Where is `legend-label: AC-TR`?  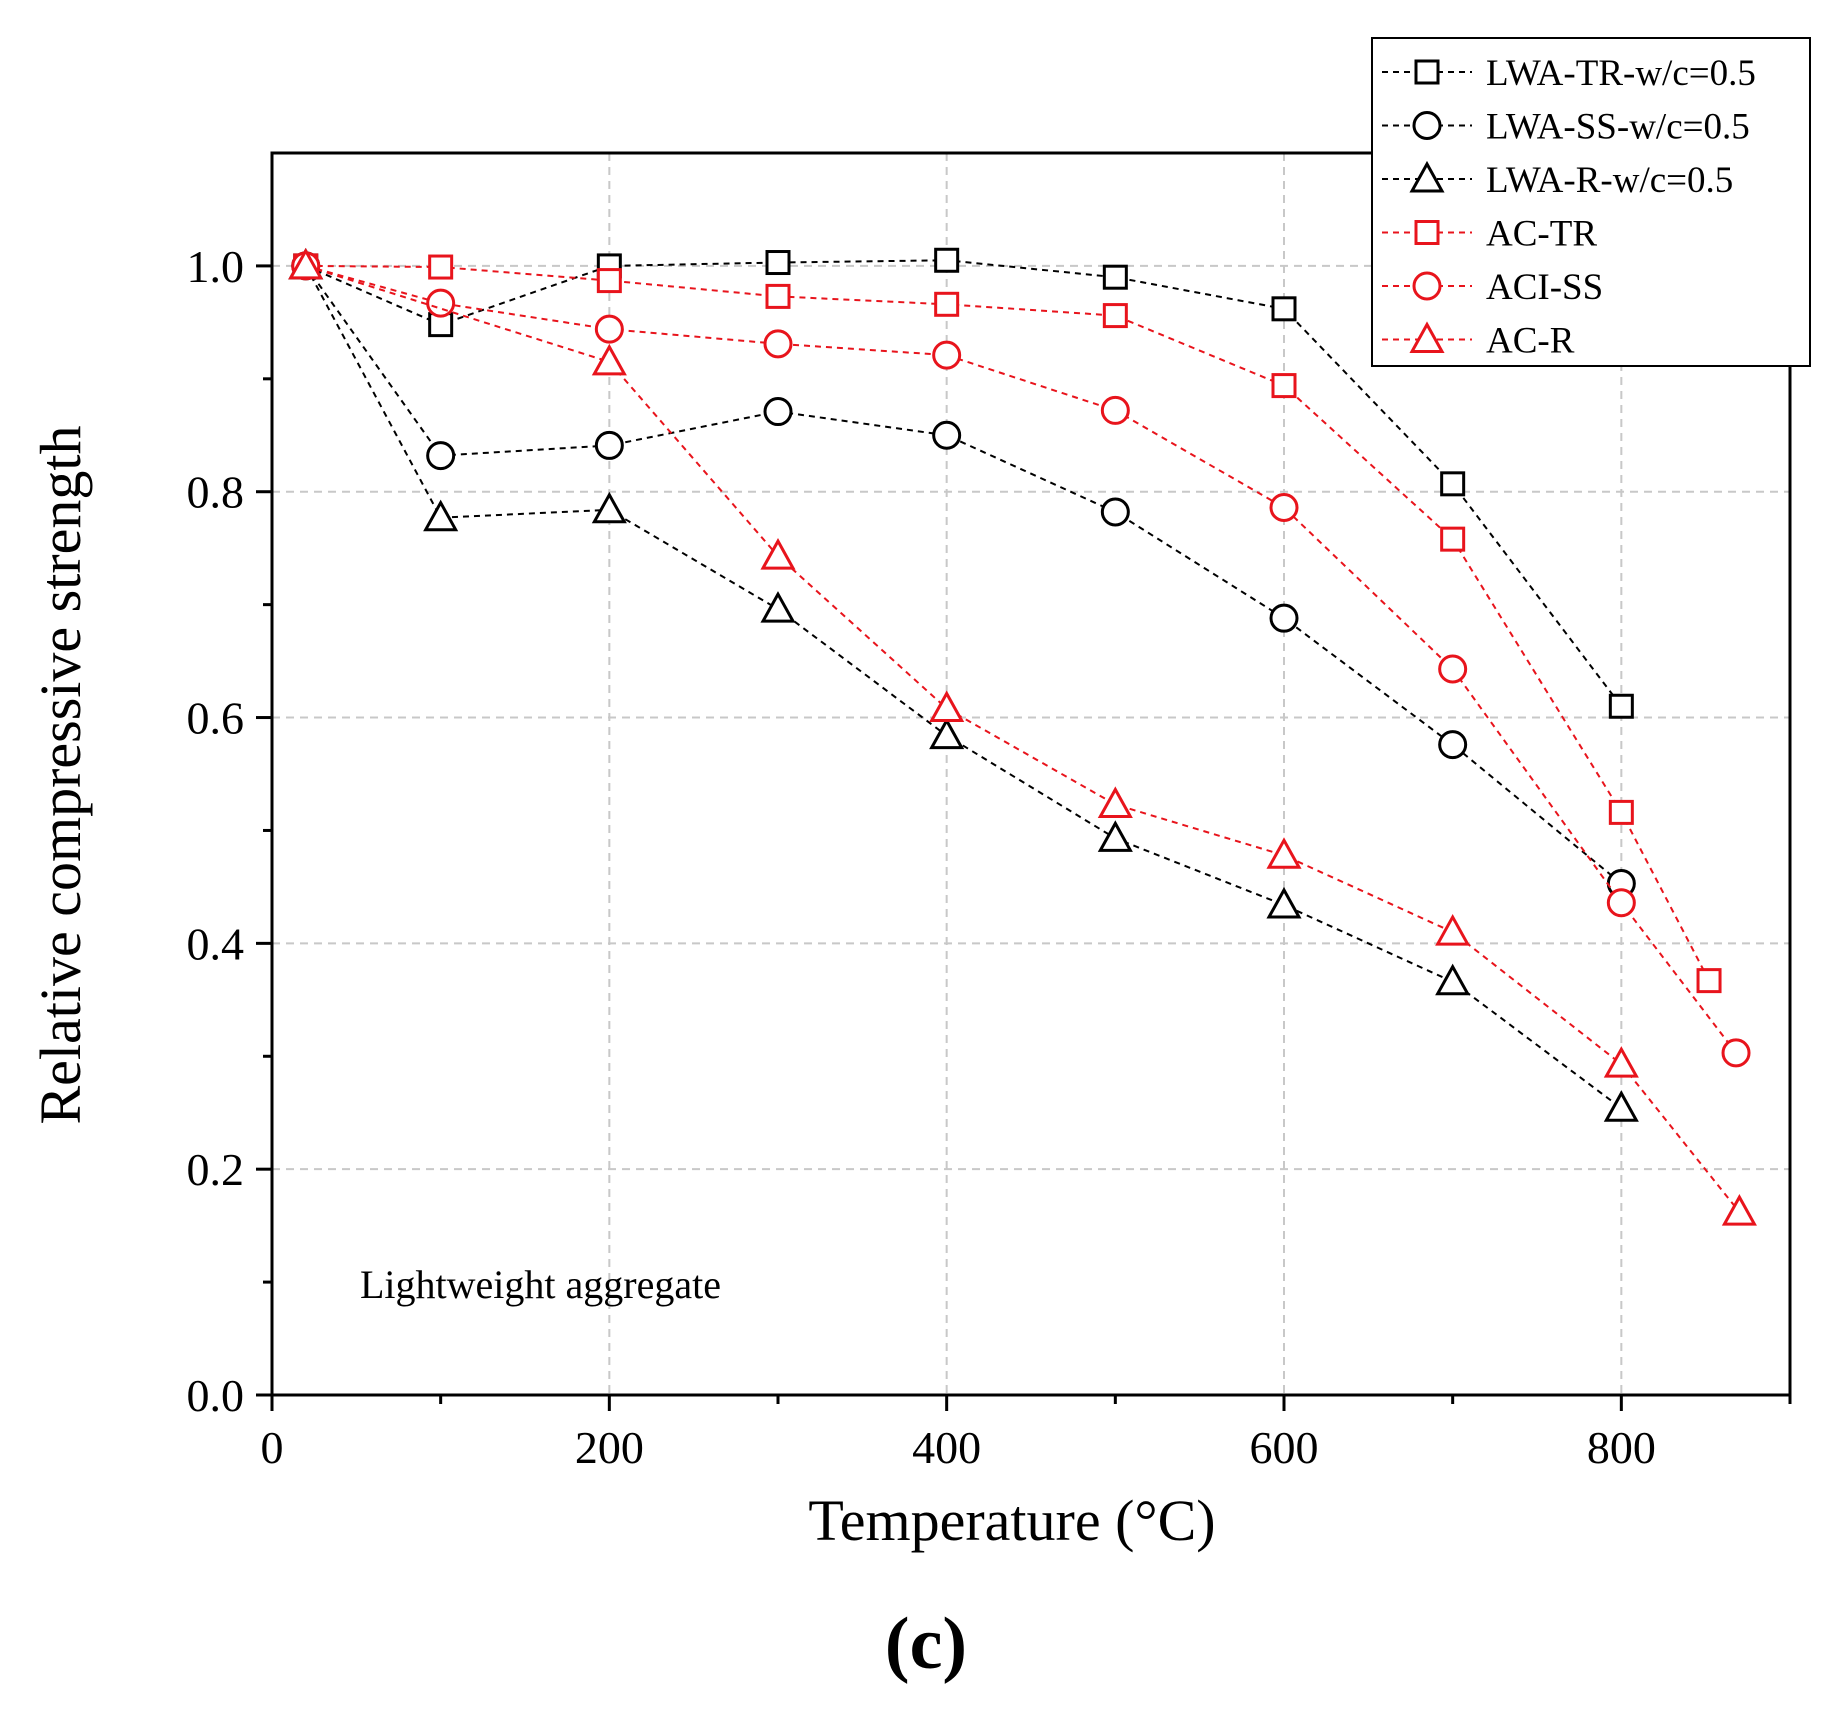 legend-label: AC-TR is located at coordinates (1541, 234).